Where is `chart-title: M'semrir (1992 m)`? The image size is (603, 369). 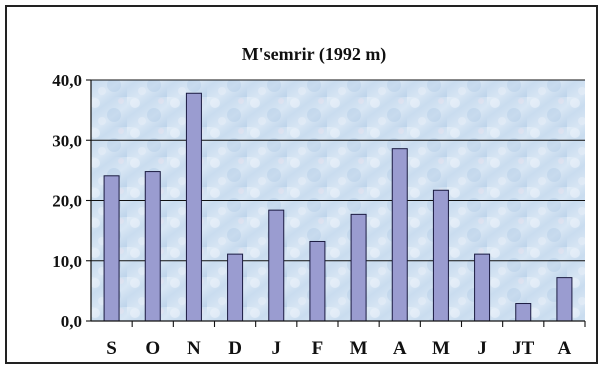 chart-title: M'semrir (1992 m) is located at coordinates (314, 54).